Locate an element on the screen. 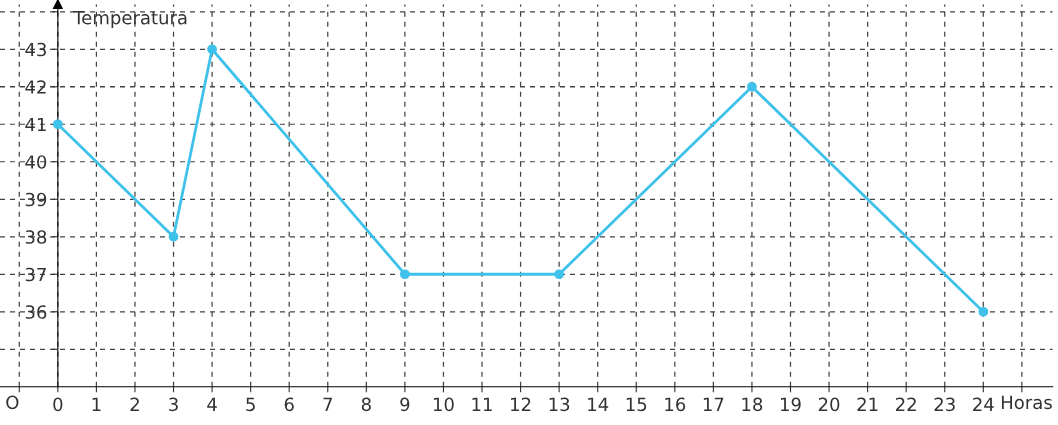 This screenshot has height=425, width=1058. y-tick-label: 36 is located at coordinates (36, 312).